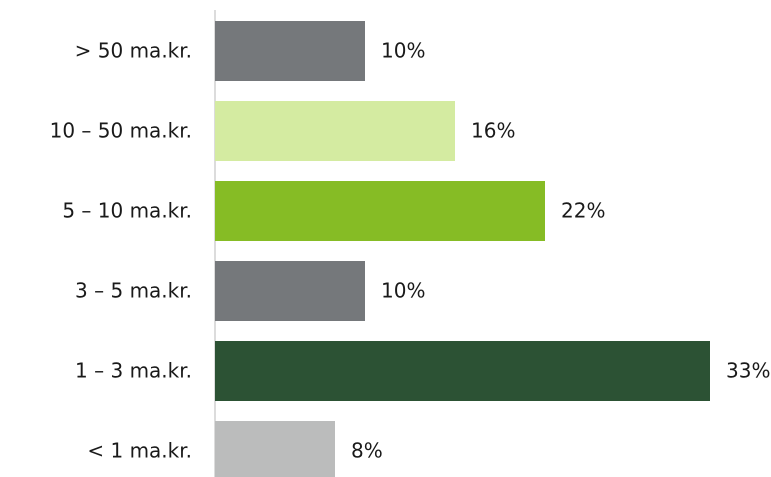 The image size is (771, 477). I want to click on category-label: 3 – 5 ma.kr., so click(133, 291).